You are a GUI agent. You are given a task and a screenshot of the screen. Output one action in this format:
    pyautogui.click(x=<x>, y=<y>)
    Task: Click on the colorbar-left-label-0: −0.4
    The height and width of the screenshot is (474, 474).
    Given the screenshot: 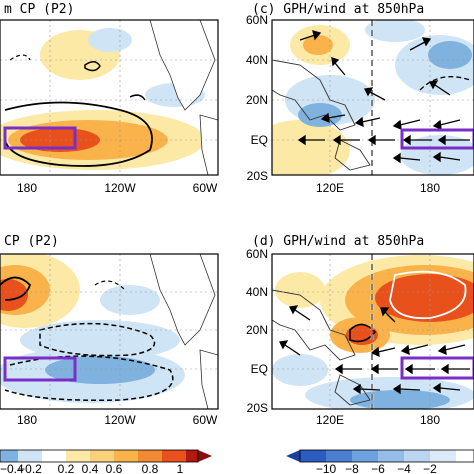 What is the action you would take?
    pyautogui.click(x=12, y=468)
    